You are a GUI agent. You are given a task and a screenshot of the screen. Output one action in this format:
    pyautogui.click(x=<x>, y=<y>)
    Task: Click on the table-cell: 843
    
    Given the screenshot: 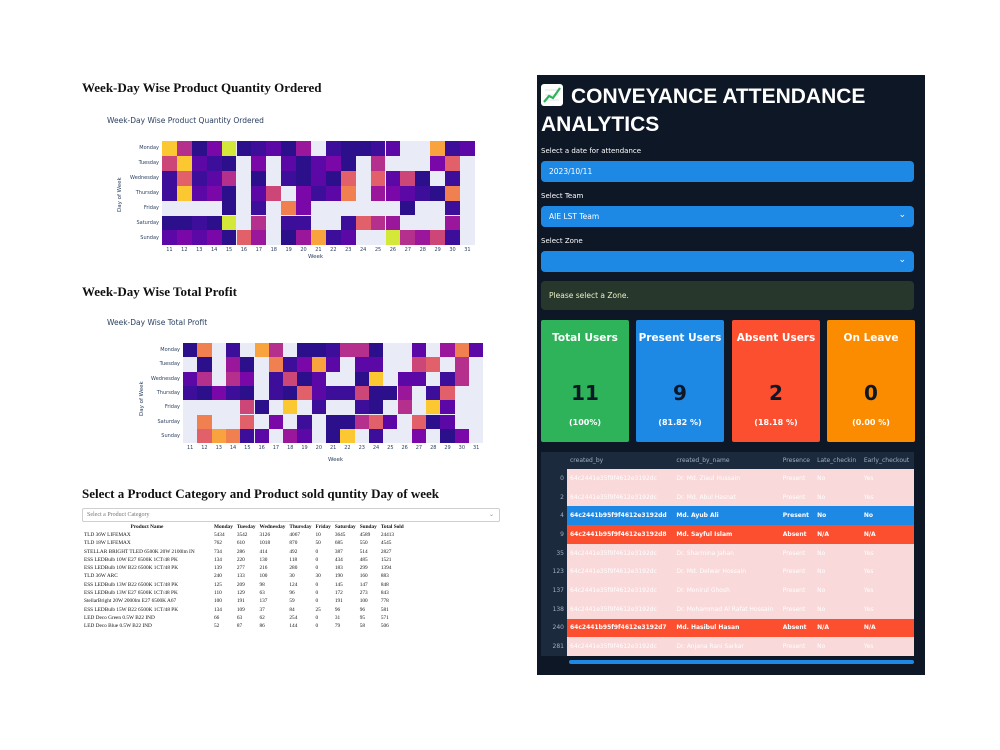 What is the action you would take?
    pyautogui.click(x=384, y=593)
    